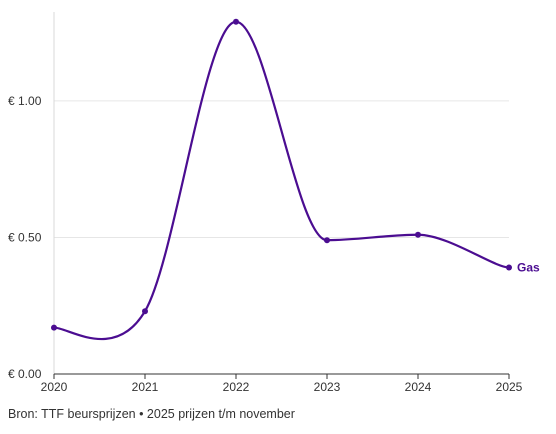 Image resolution: width=556 pixels, height=434 pixels. What do you see at coordinates (25, 237) in the screenshot?
I see `y-tick-label: € 0.50` at bounding box center [25, 237].